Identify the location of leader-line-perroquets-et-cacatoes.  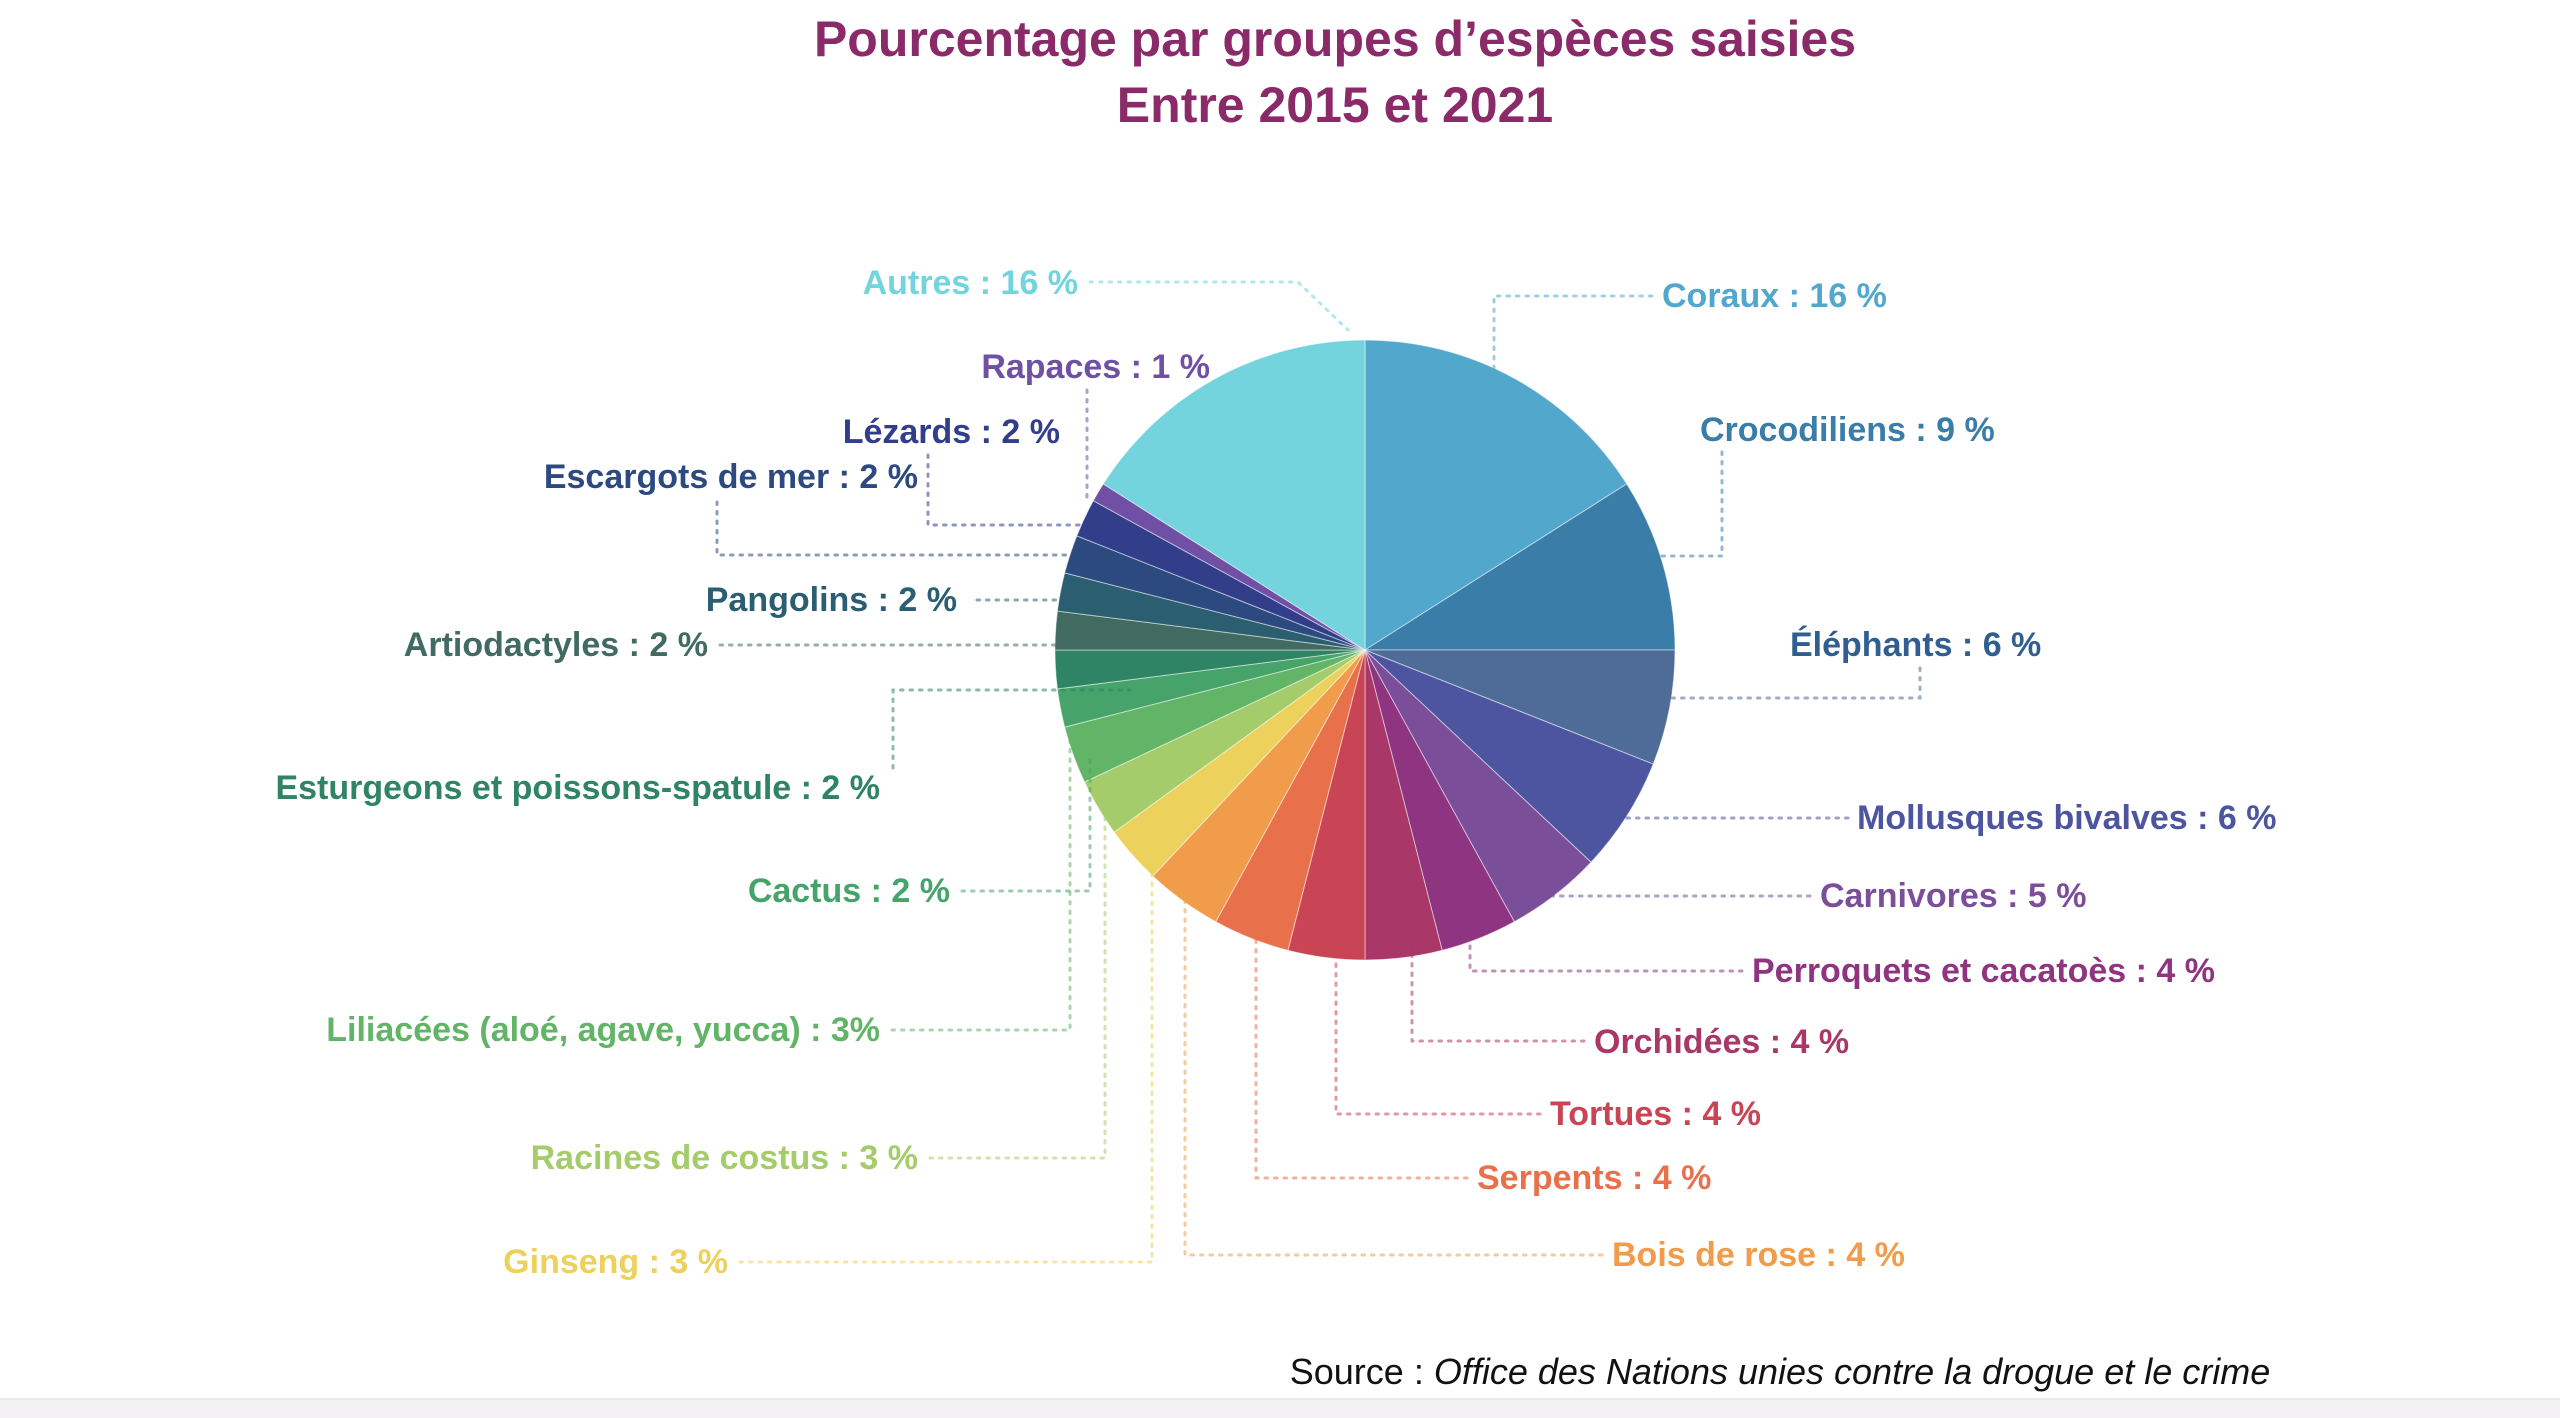
(1606, 948).